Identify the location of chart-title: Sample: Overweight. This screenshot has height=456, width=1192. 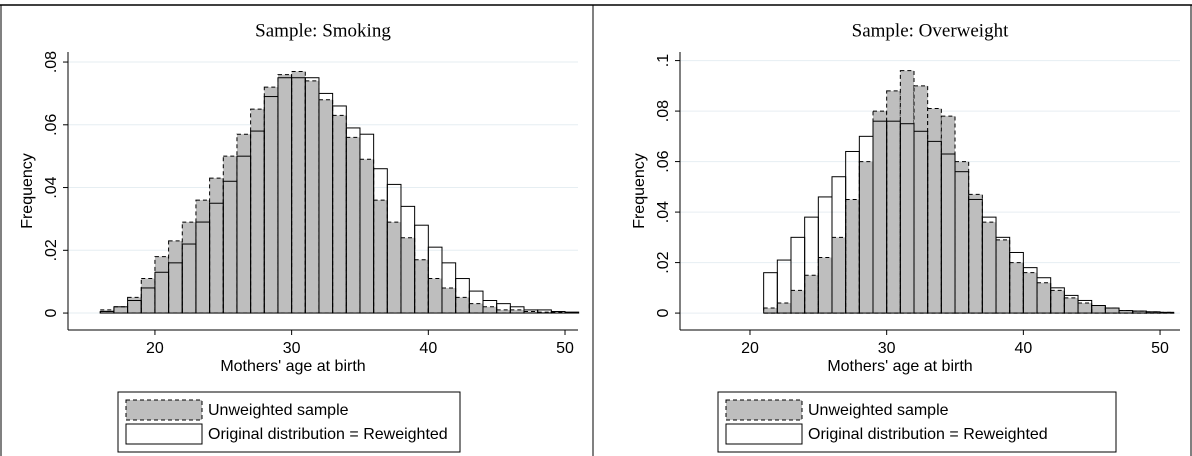
(930, 30).